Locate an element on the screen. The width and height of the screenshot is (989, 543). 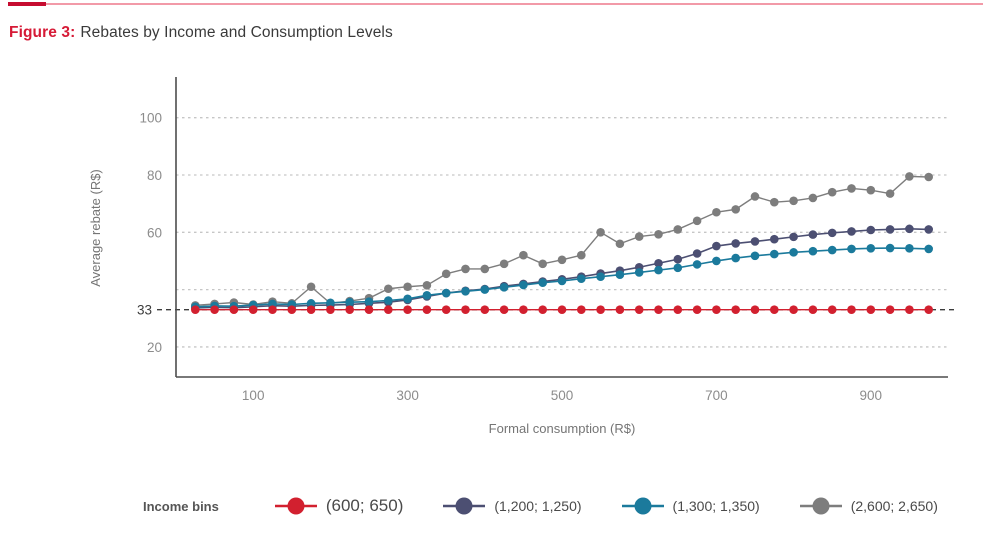
legend-label: (2,600; 2,650) is located at coordinates (894, 506).